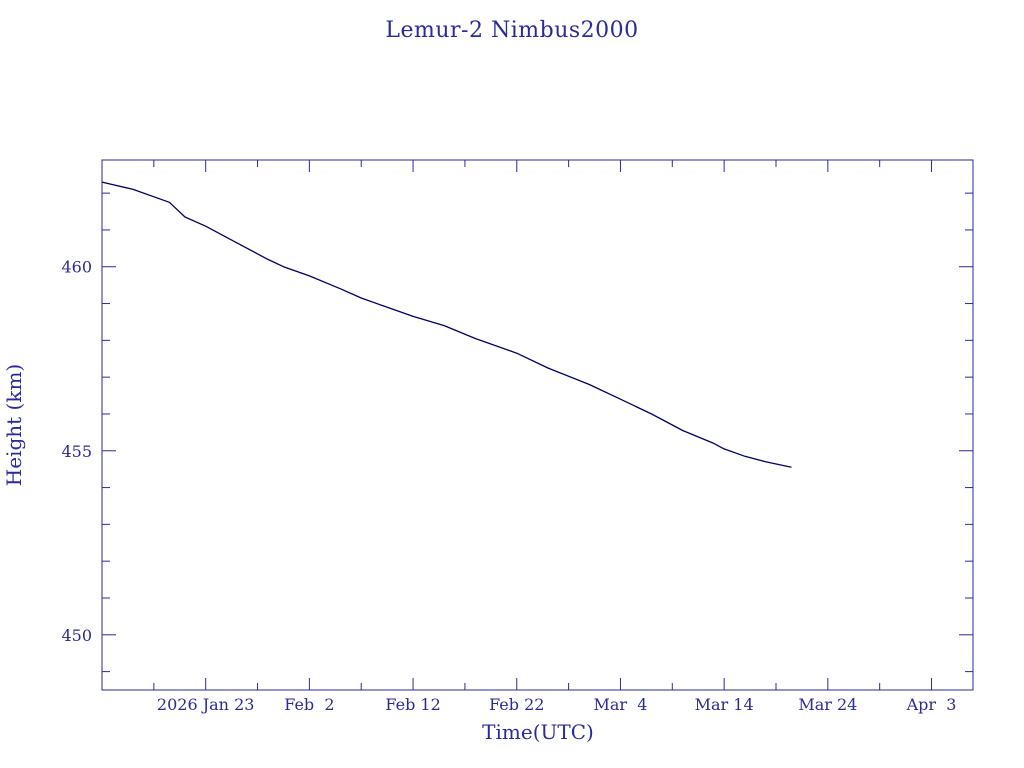 This screenshot has height=768, width=1024. I want to click on x-tick-label: Mar 24, so click(827, 704).